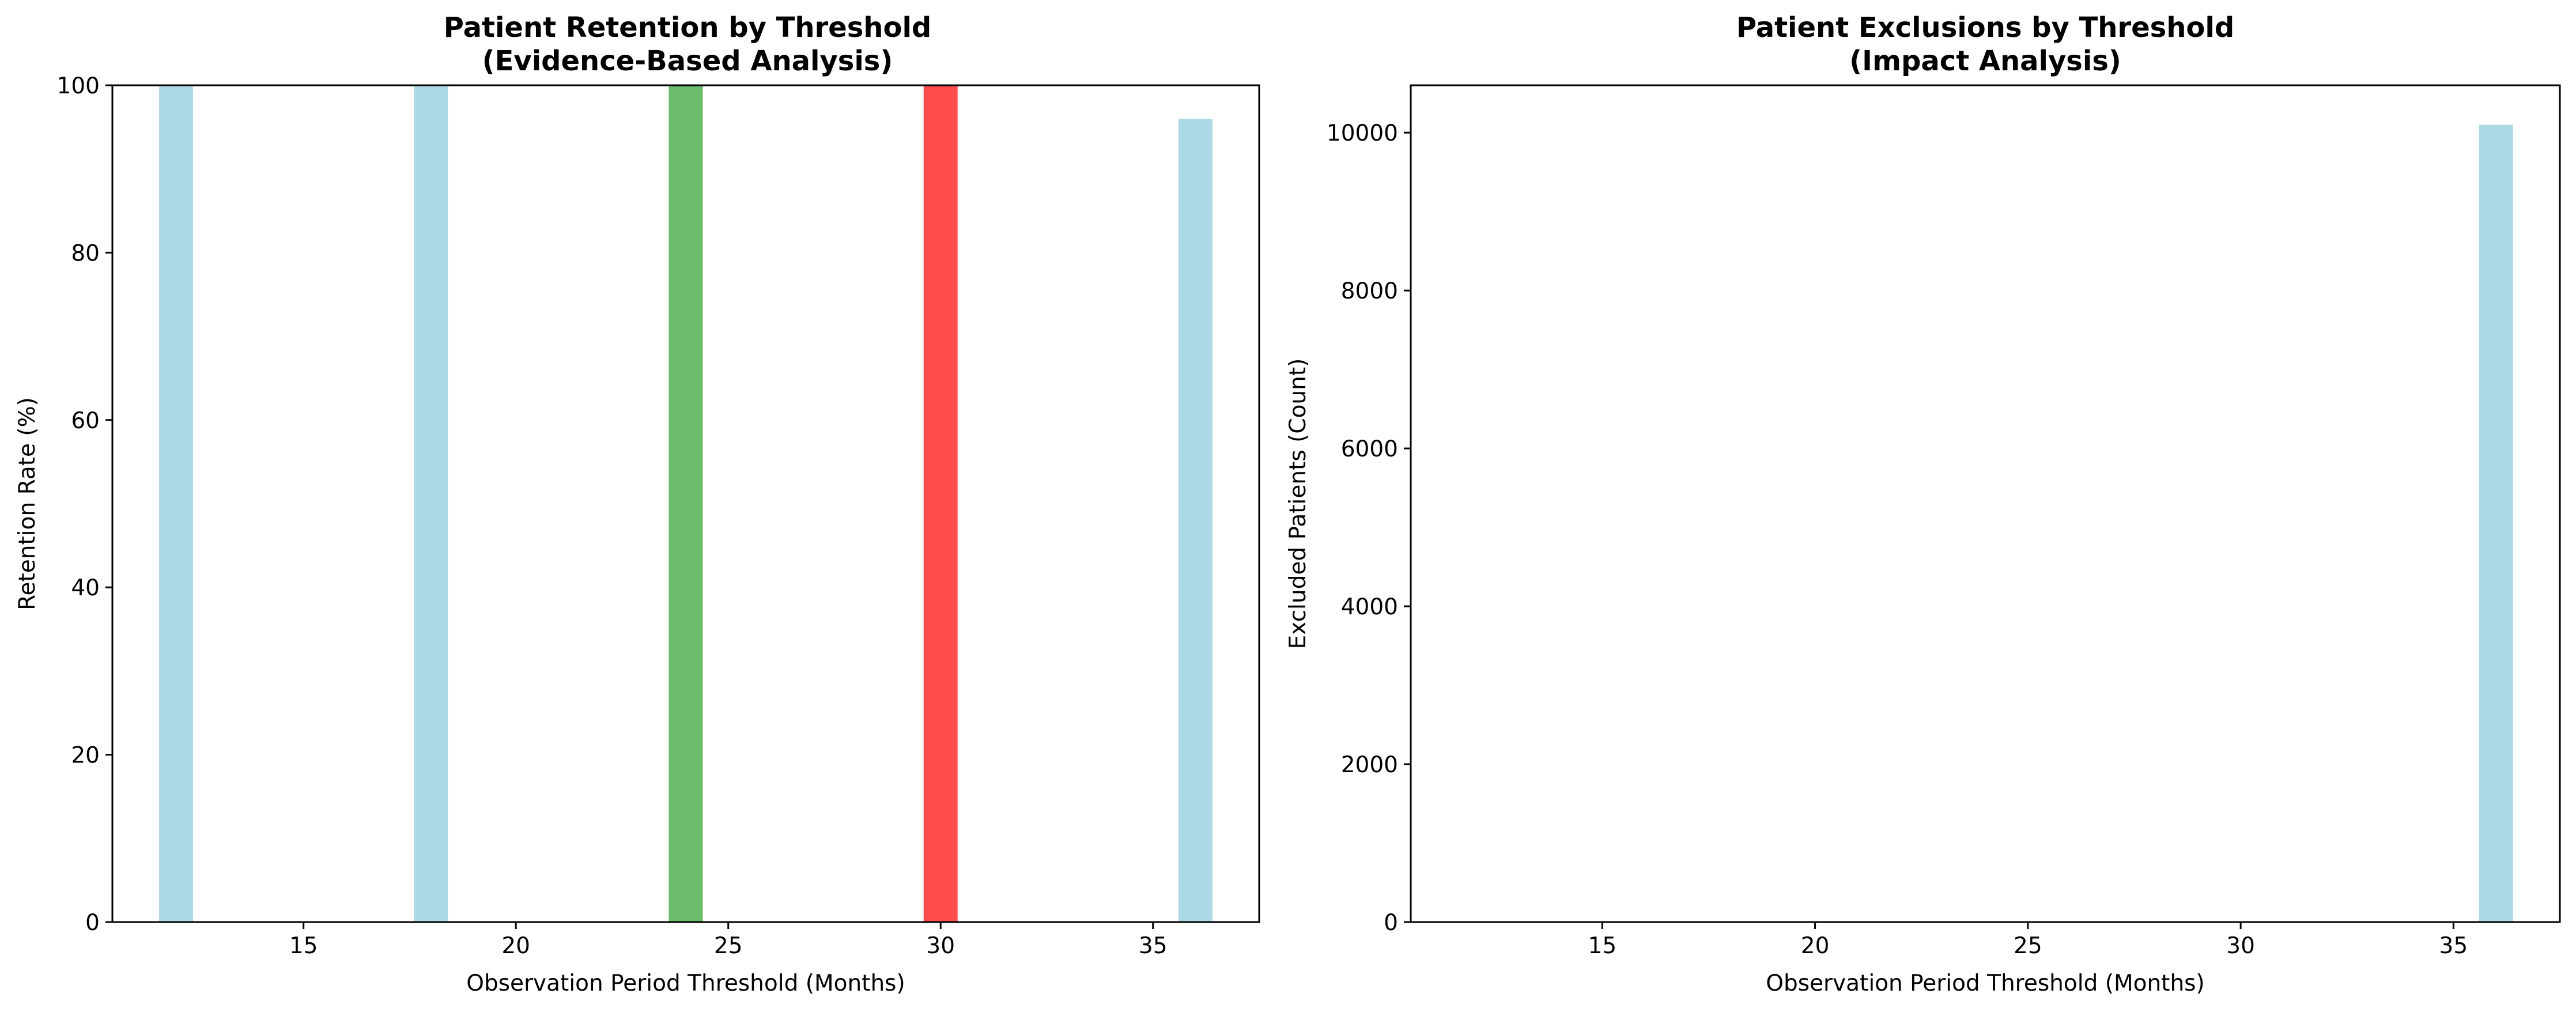  I want to click on y-tick-label: 100, so click(78, 86).